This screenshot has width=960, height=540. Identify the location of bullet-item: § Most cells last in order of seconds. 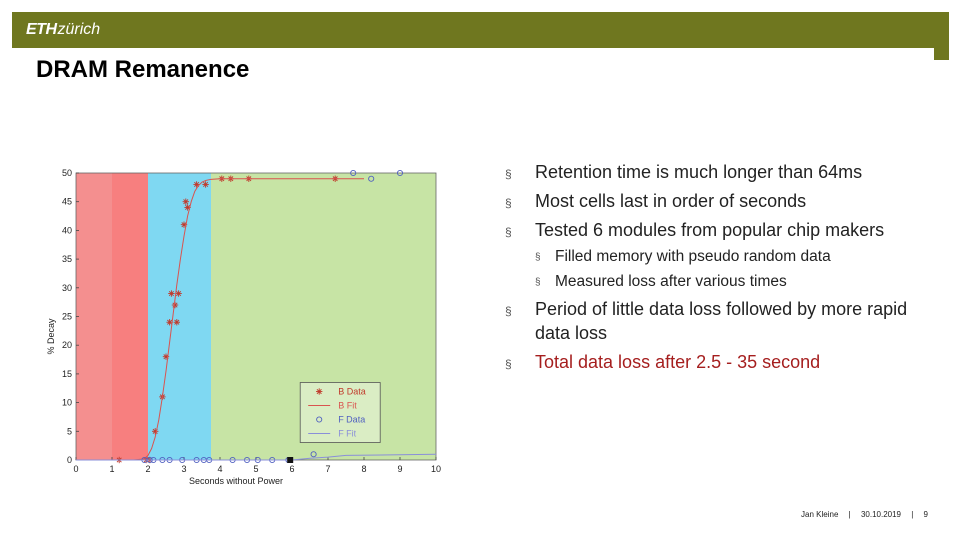
(725, 201).